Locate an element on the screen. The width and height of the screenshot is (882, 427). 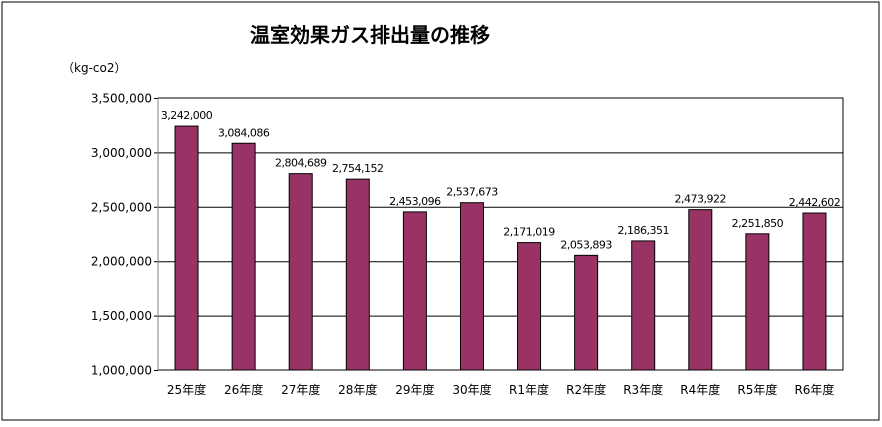
data-label: 2,251,850 is located at coordinates (758, 223).